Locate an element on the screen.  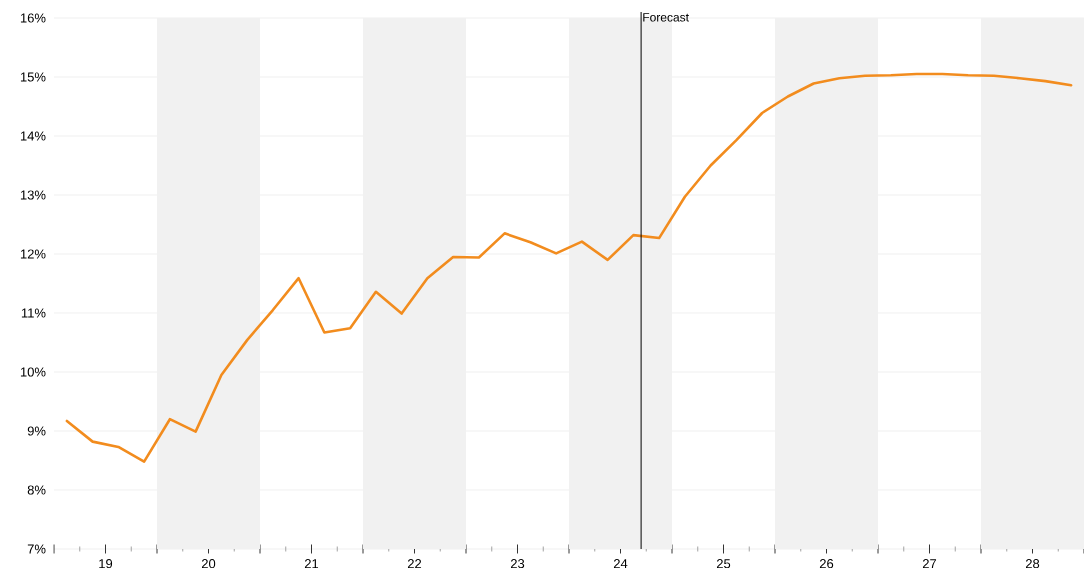
x-tick-label: 20 is located at coordinates (208, 563).